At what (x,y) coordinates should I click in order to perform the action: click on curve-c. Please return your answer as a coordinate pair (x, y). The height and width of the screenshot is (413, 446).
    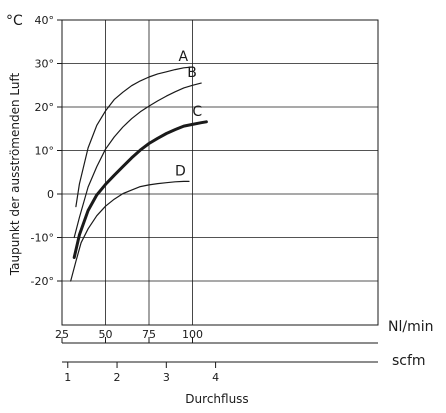
    Looking at the image, I should click on (140, 189).